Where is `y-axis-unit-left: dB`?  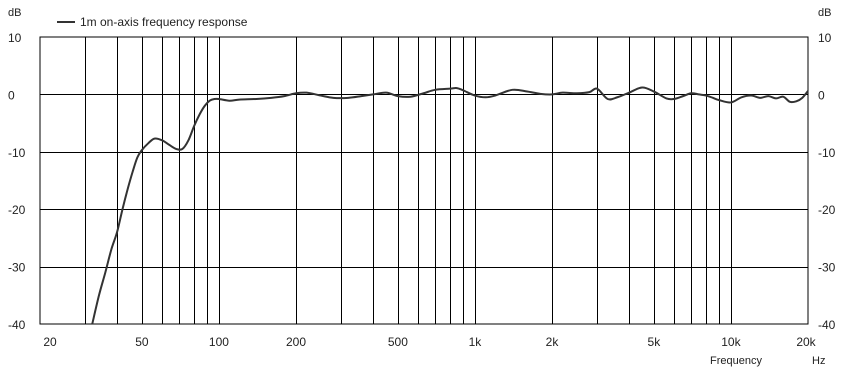 y-axis-unit-left: dB is located at coordinates (14, 13).